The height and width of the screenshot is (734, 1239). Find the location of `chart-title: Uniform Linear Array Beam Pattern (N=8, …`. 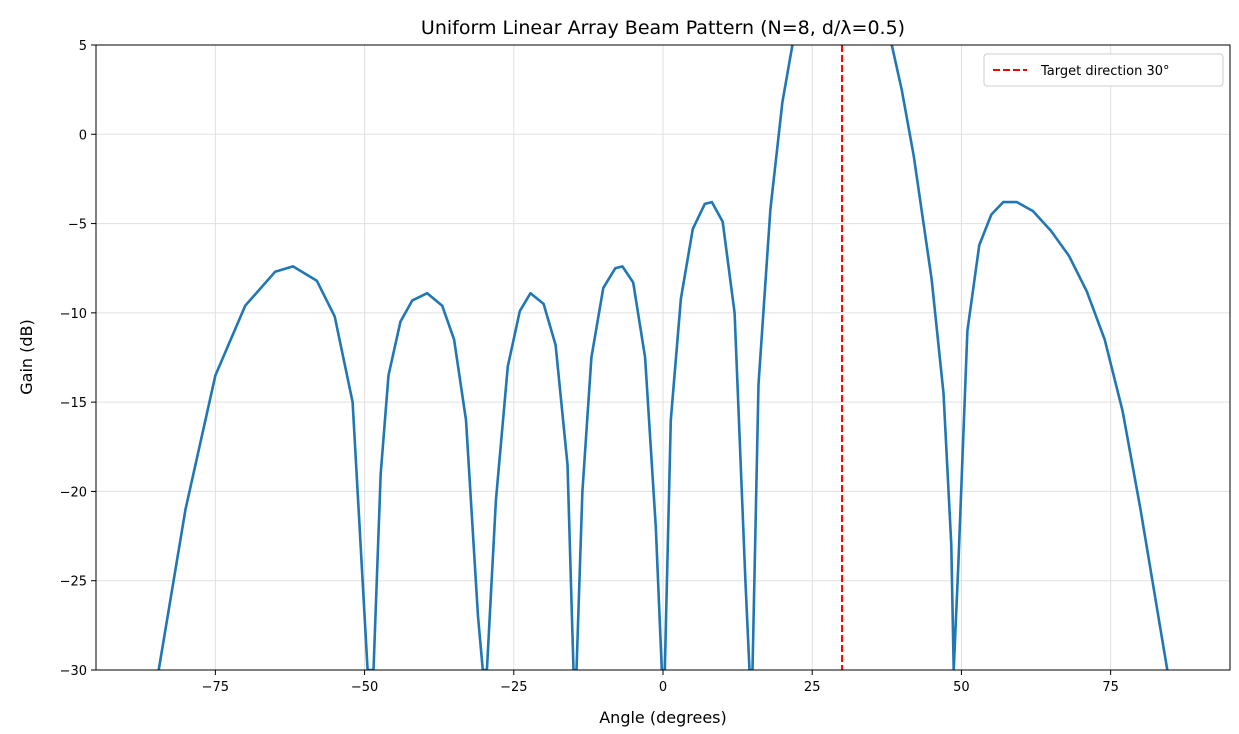

chart-title: Uniform Linear Array Beam Pattern (N=8, … is located at coordinates (663, 28).